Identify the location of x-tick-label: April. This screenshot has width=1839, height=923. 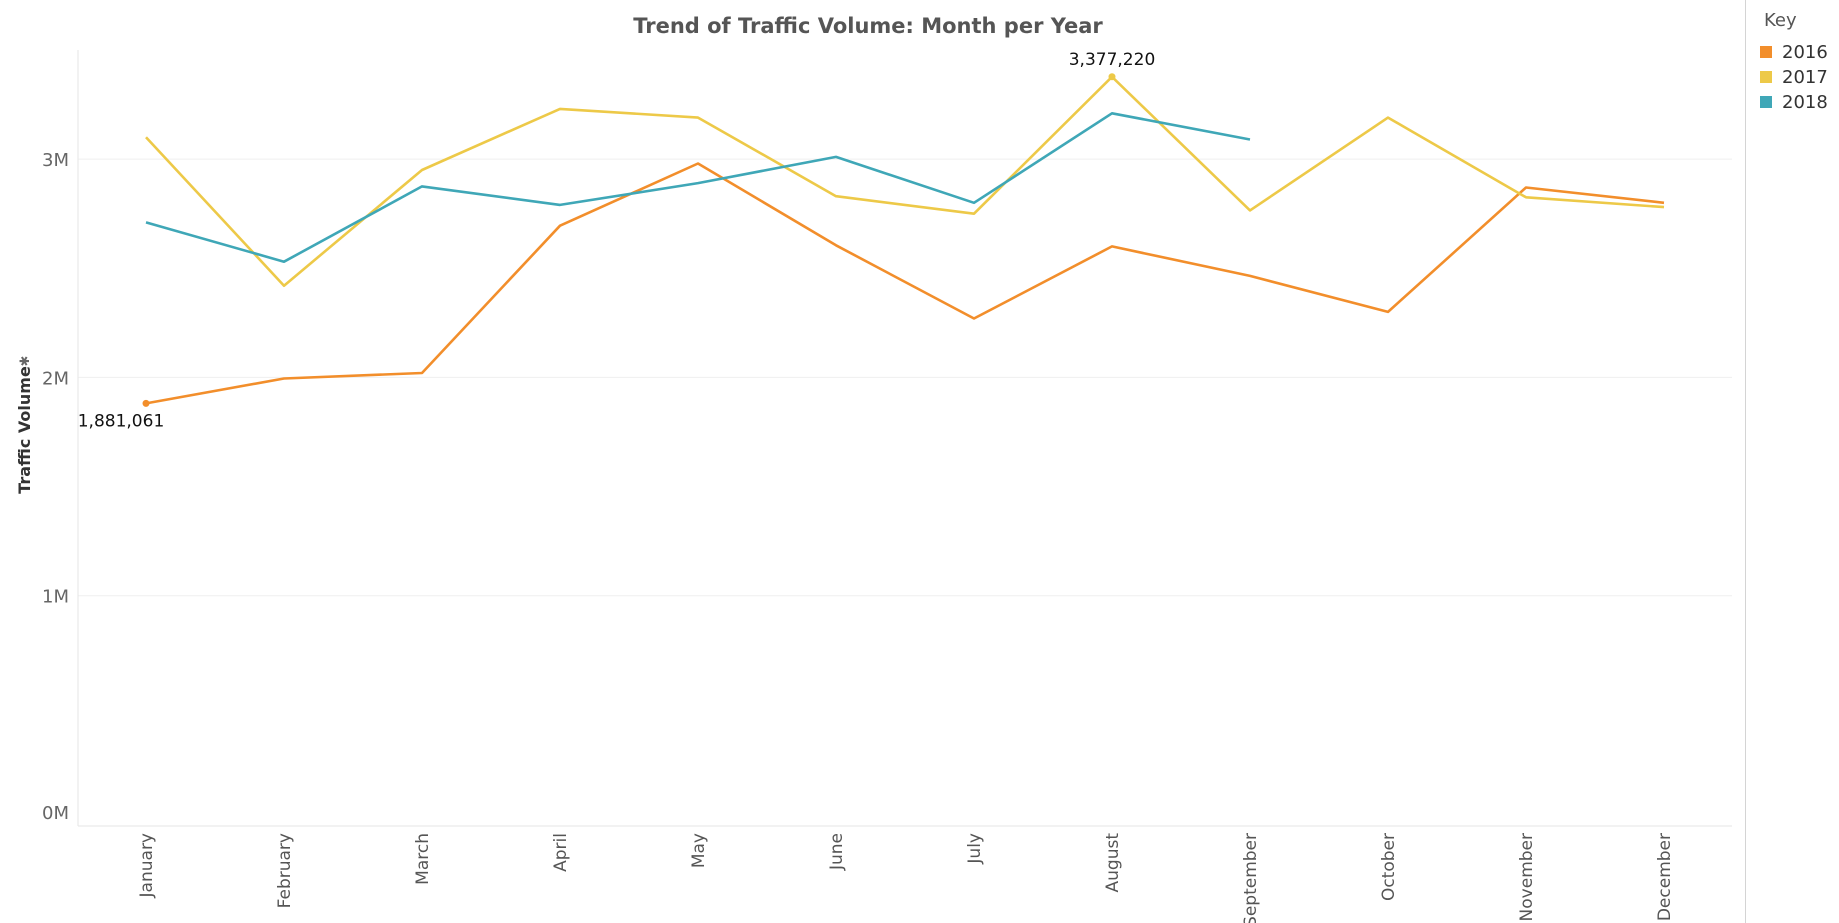
(561, 852).